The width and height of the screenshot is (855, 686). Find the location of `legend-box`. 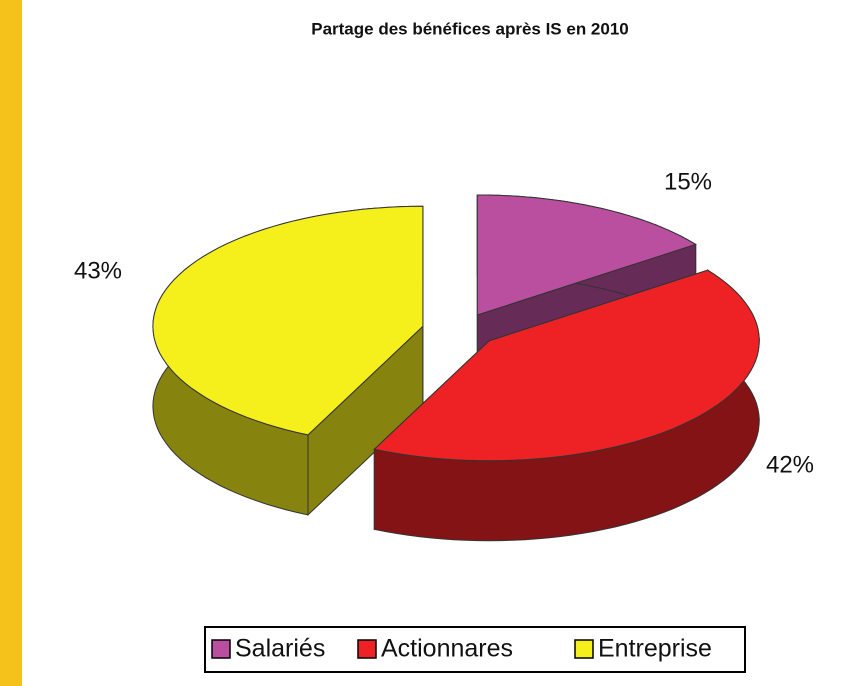

legend-box is located at coordinates (475, 649).